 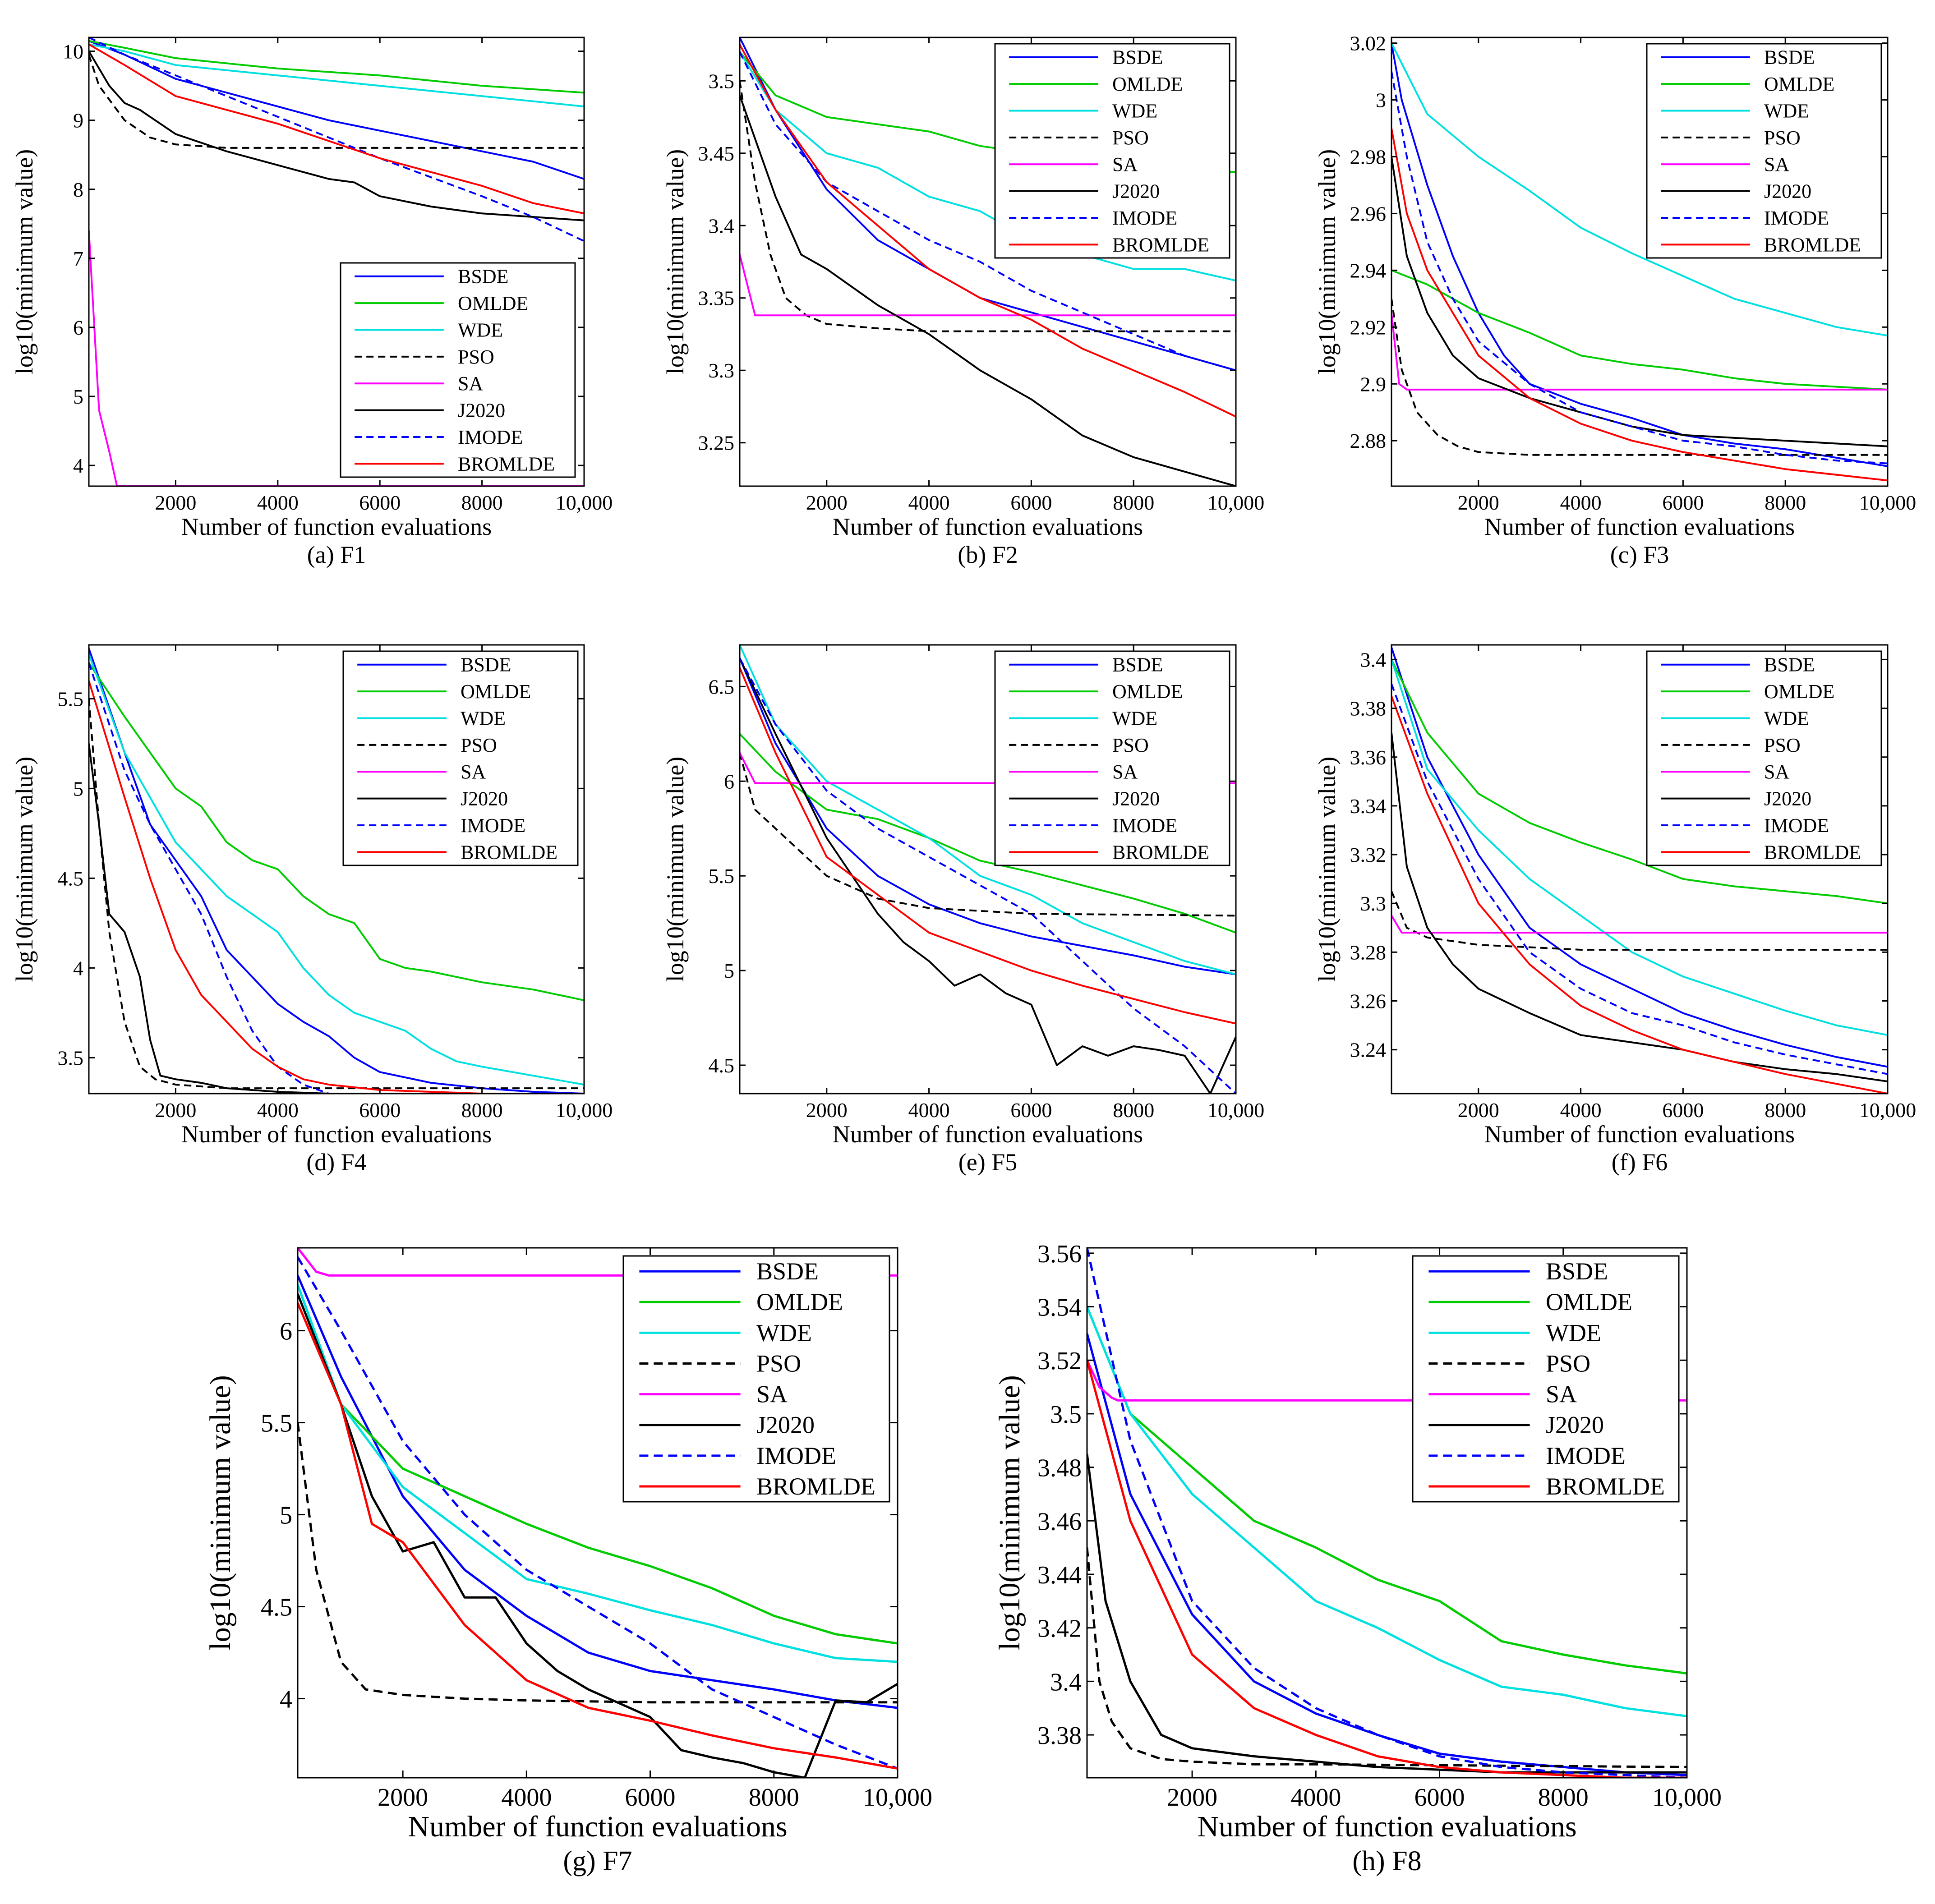 What do you see at coordinates (336, 1162) in the screenshot?
I see `panel-caption: (d) F4` at bounding box center [336, 1162].